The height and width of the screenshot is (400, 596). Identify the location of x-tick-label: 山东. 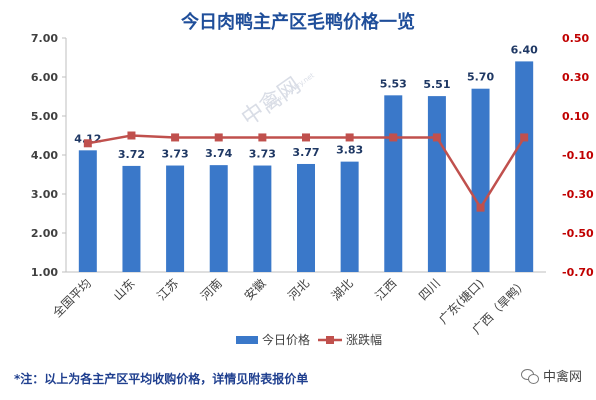
(124, 289).